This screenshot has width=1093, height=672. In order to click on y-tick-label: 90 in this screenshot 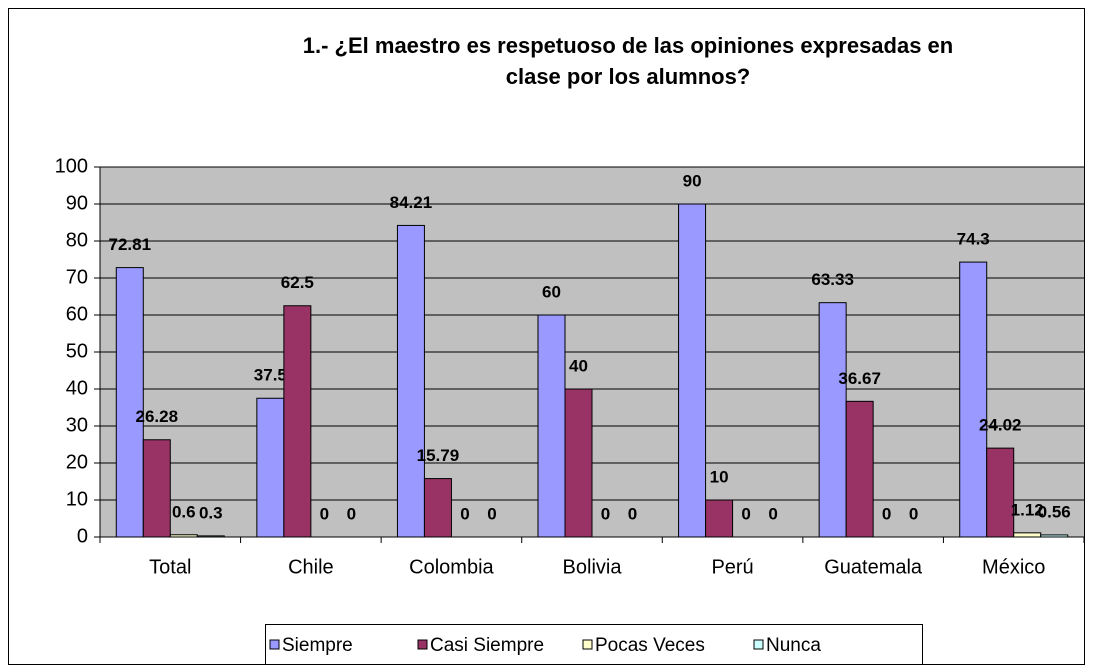, I will do `click(77, 203)`.